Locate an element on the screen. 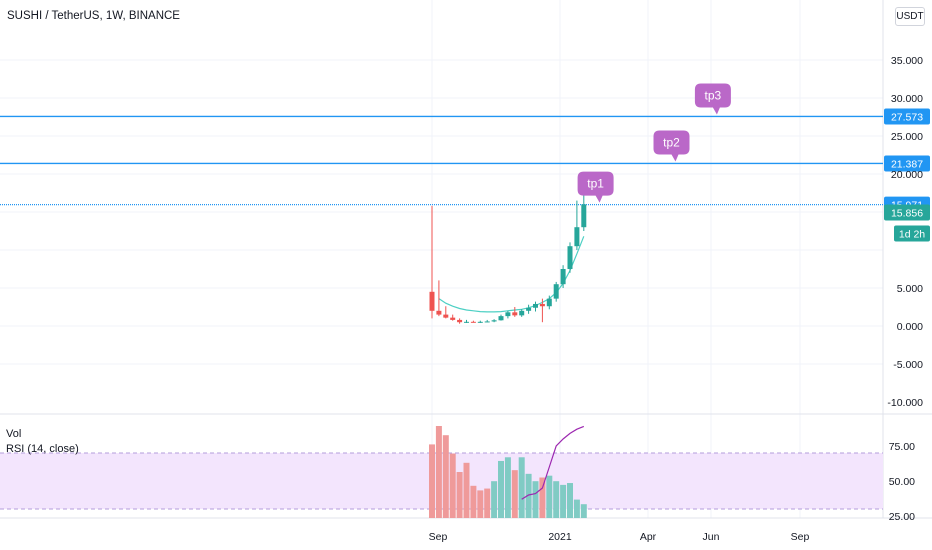 The image size is (932, 550). level-tag-text: 27.573 is located at coordinates (907, 117).